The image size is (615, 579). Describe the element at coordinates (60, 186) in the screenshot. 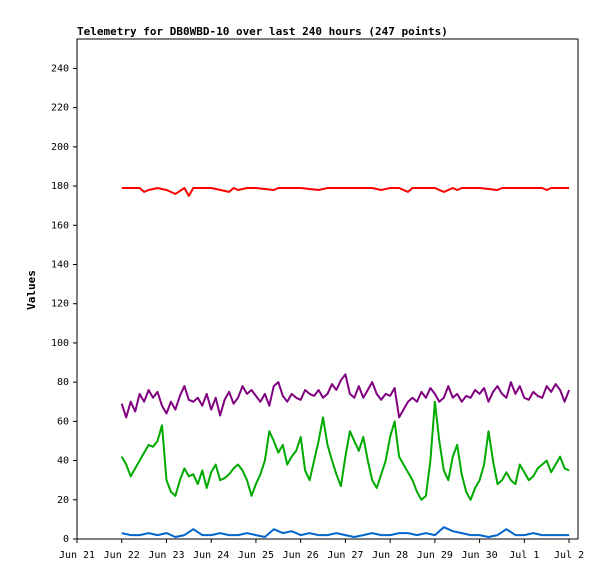

I see `y-tick-label-9: 180` at that location.